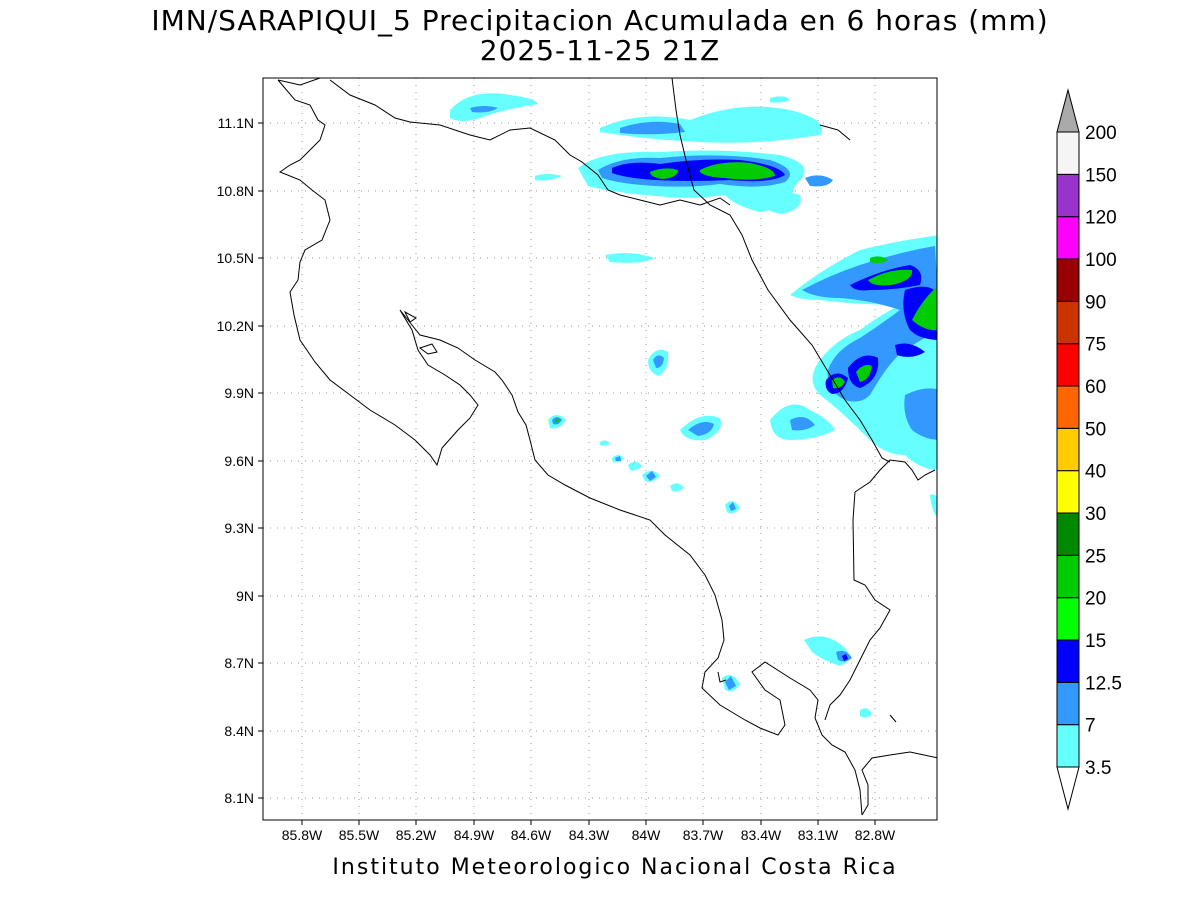  What do you see at coordinates (1095, 345) in the screenshot?
I see `colorbar-label: 75` at bounding box center [1095, 345].